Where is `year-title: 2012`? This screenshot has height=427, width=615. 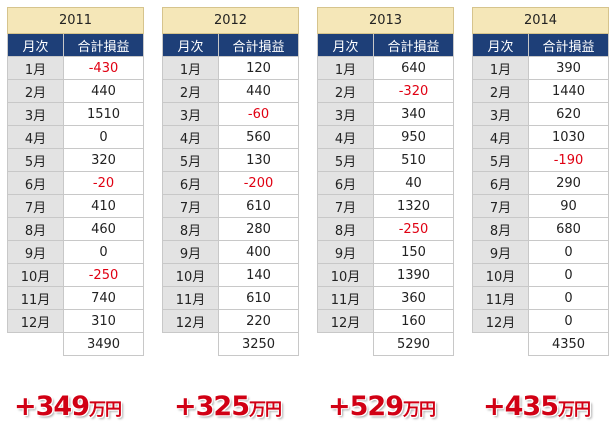
year-title: 2012 is located at coordinates (230, 20).